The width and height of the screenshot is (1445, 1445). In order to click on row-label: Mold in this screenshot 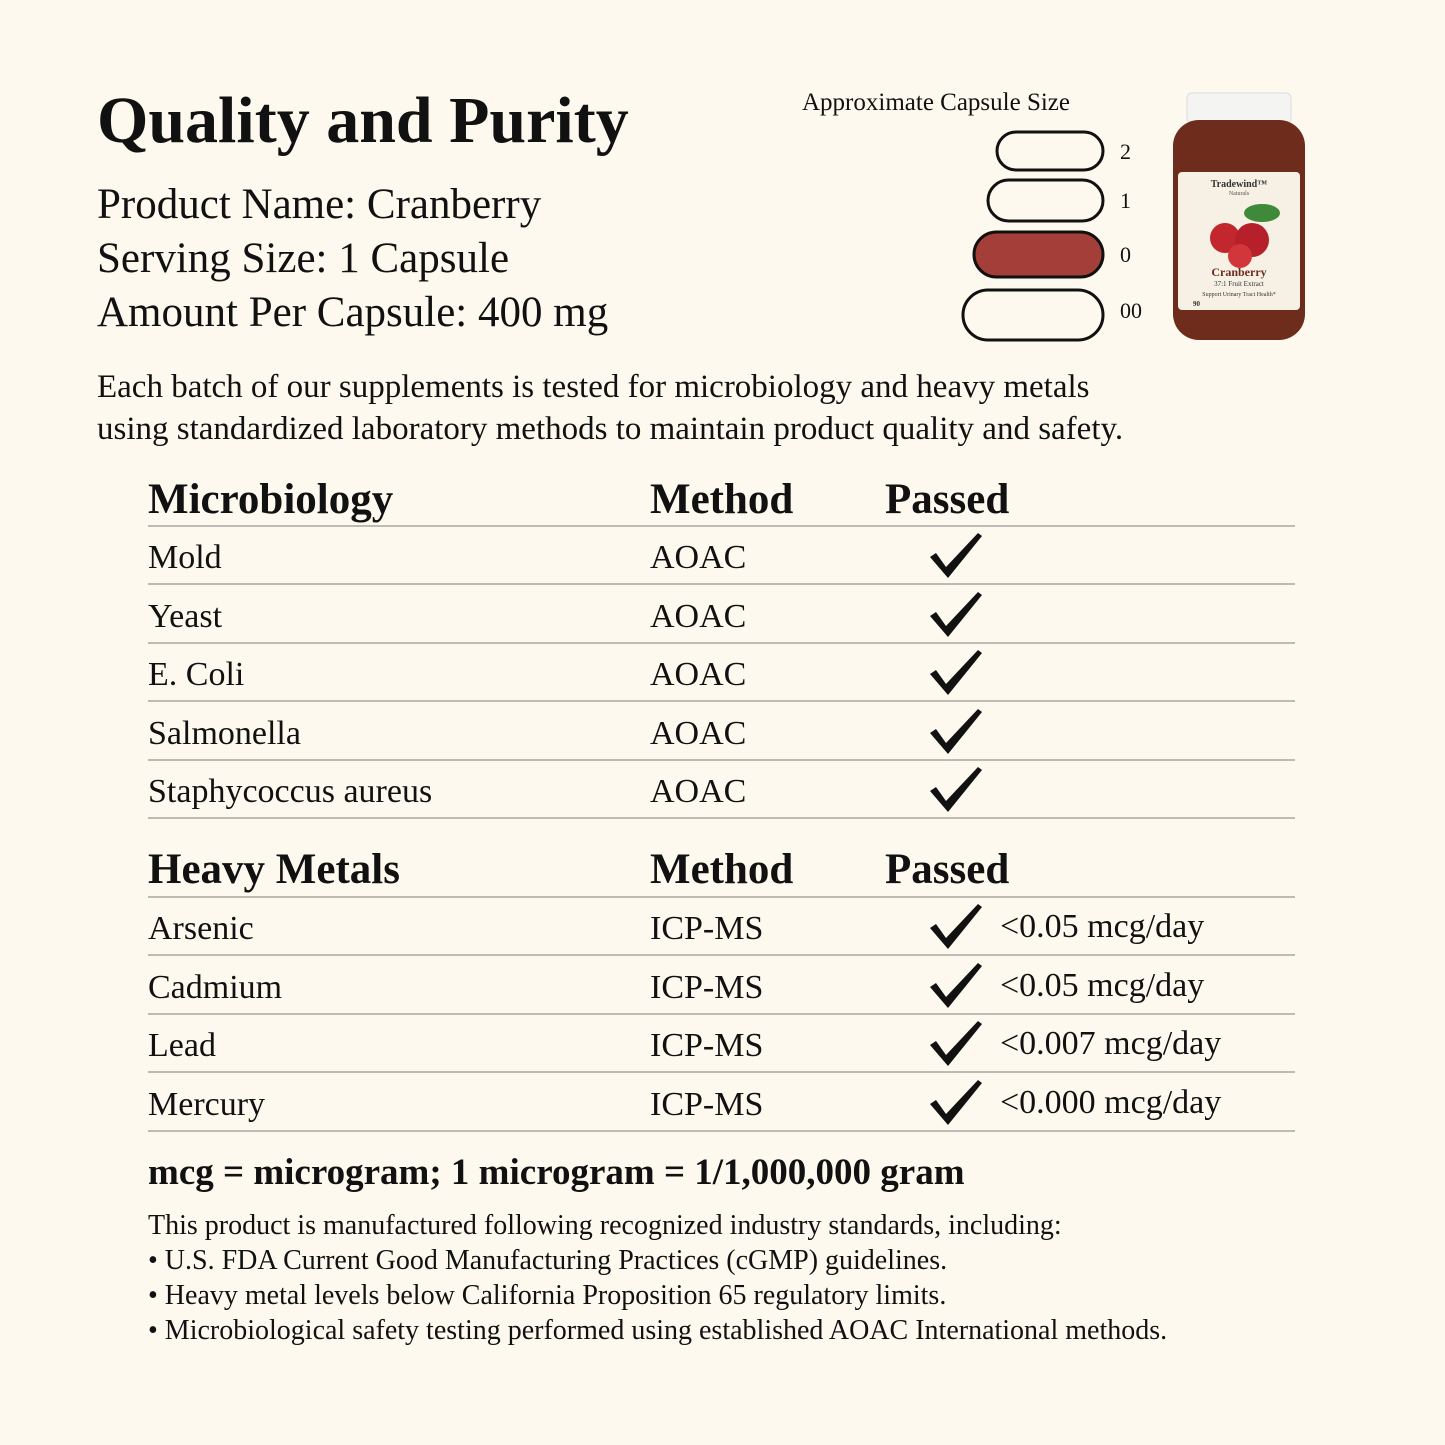, I will do `click(185, 557)`.